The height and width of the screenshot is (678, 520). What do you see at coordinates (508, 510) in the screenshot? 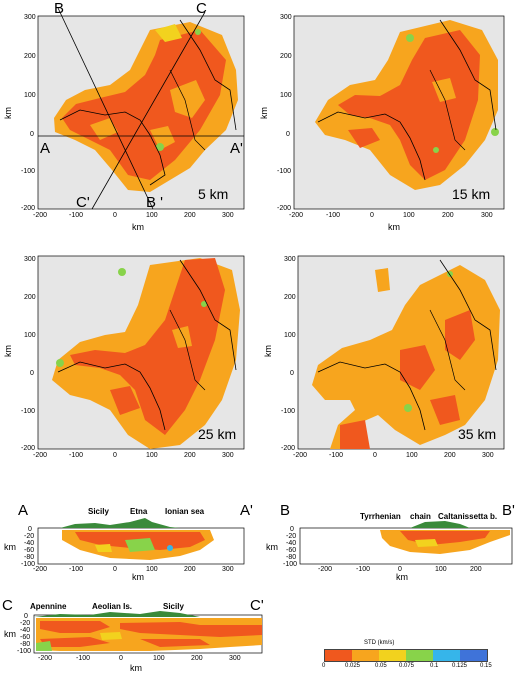
I see `section-end-letter: B'` at bounding box center [508, 510].